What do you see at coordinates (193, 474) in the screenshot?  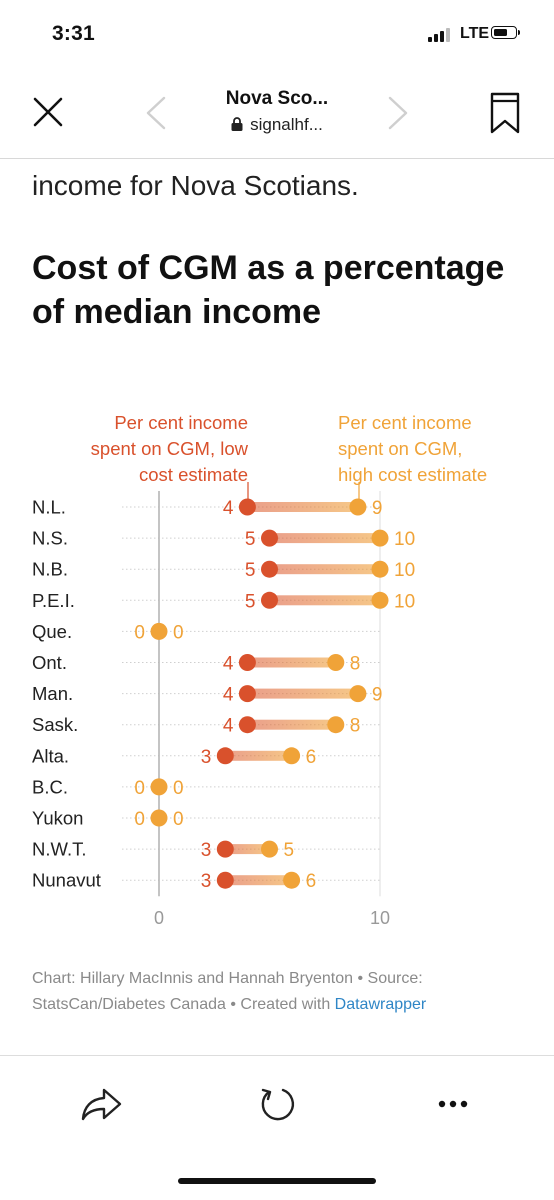 I see `legend-low-line: cost estimate` at bounding box center [193, 474].